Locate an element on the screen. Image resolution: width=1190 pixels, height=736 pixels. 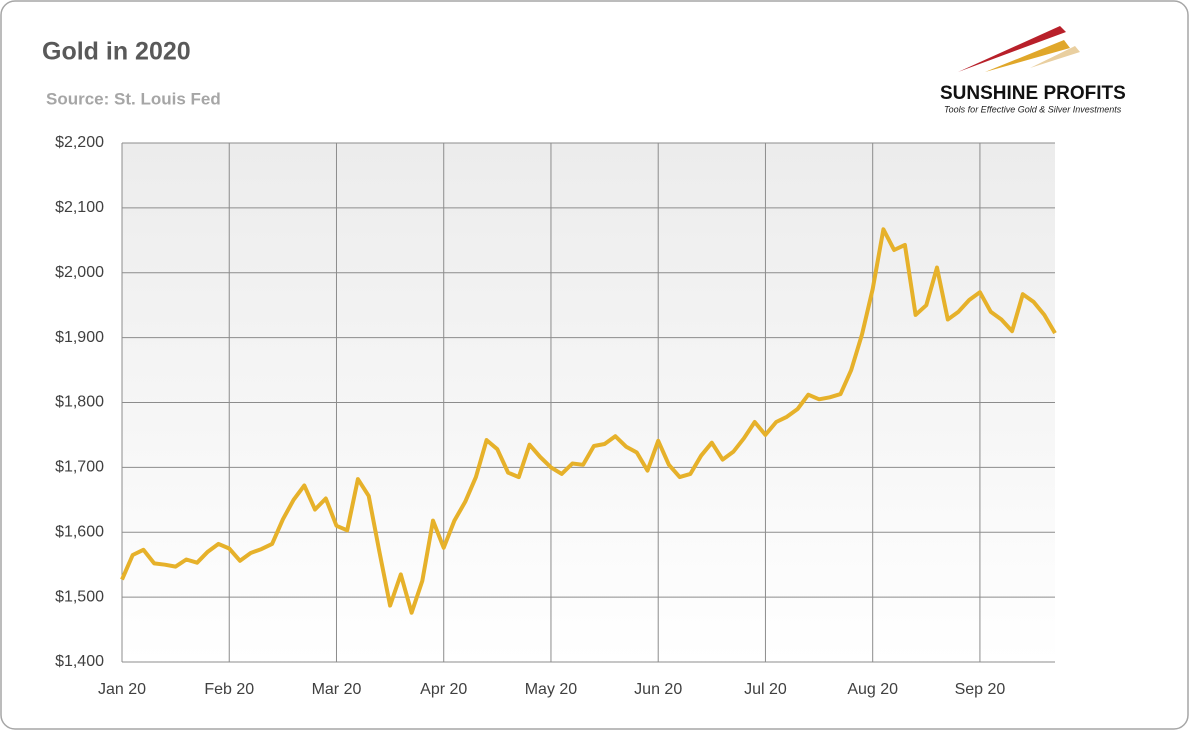
x-tick-label: Apr 20 is located at coordinates (443, 689).